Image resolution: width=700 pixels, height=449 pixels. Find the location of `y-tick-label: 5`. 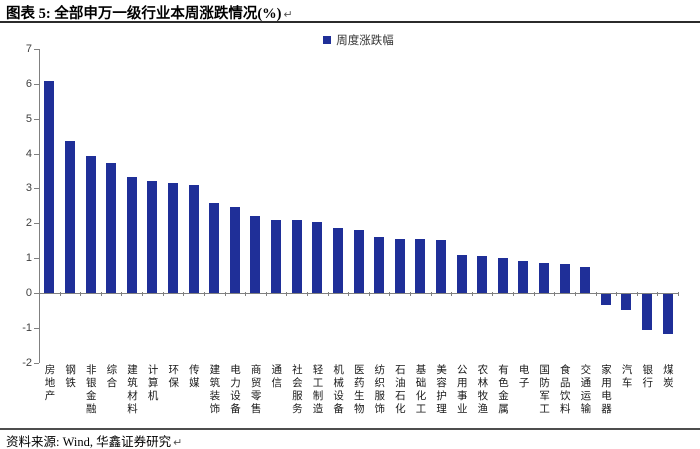

y-tick-label: 5 is located at coordinates (28, 118).